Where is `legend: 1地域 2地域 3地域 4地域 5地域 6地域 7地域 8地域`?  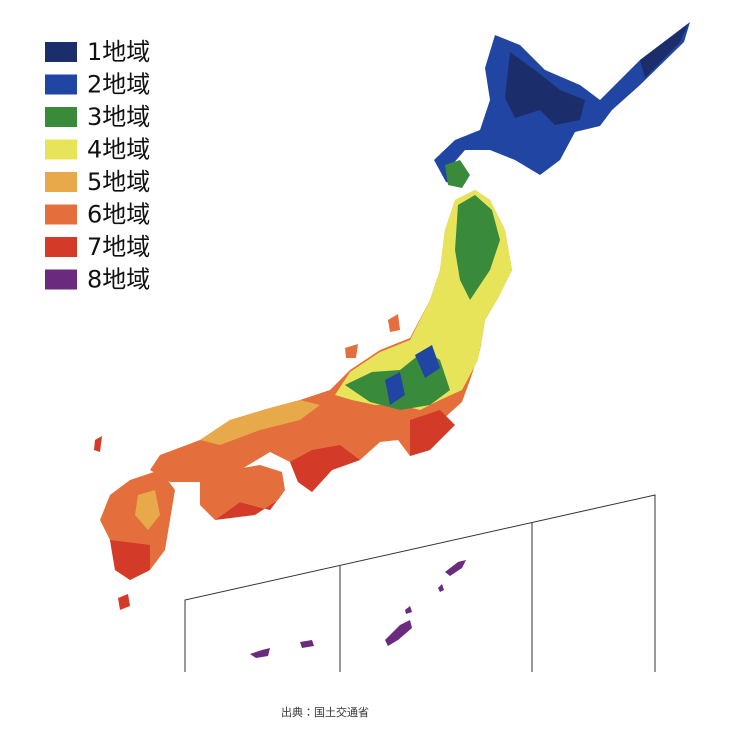
legend: 1地域 2地域 3地域 4地域 5地域 6地域 7地域 8地域 is located at coordinates (97, 166).